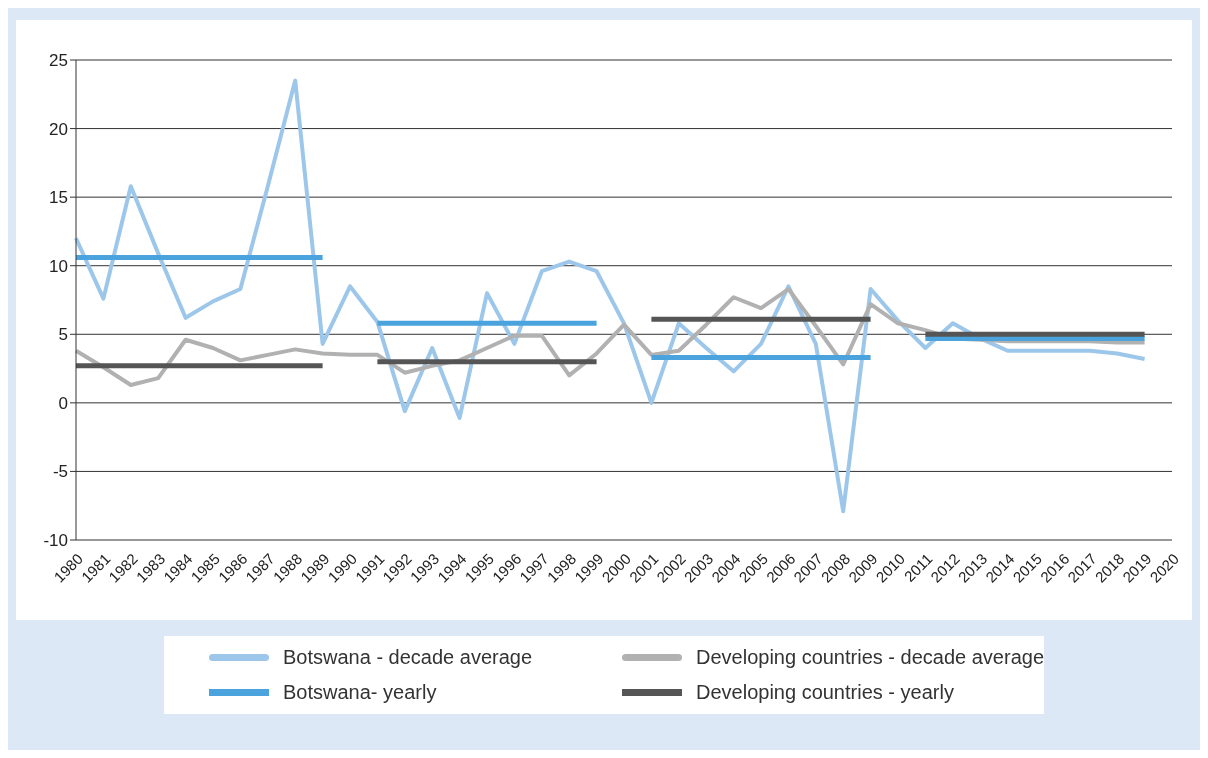 Image resolution: width=1208 pixels, height=758 pixels. I want to click on y-tick-label: -10, so click(55, 541).